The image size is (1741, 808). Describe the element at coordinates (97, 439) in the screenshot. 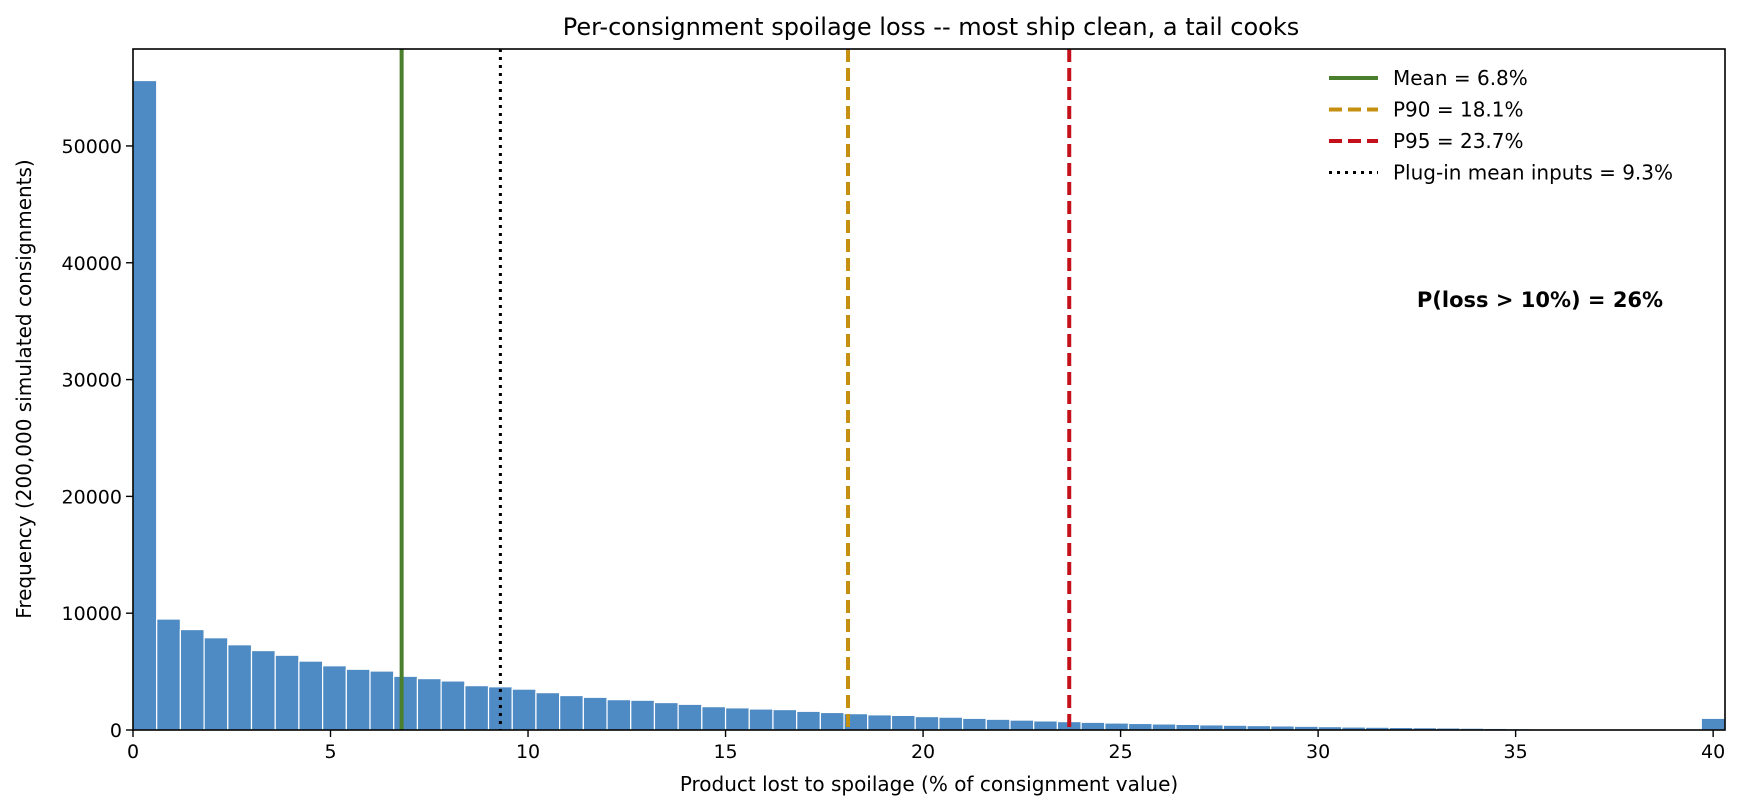

I see `y-axis-ticks: 0 10000 20000 30000 40000 50000` at that location.